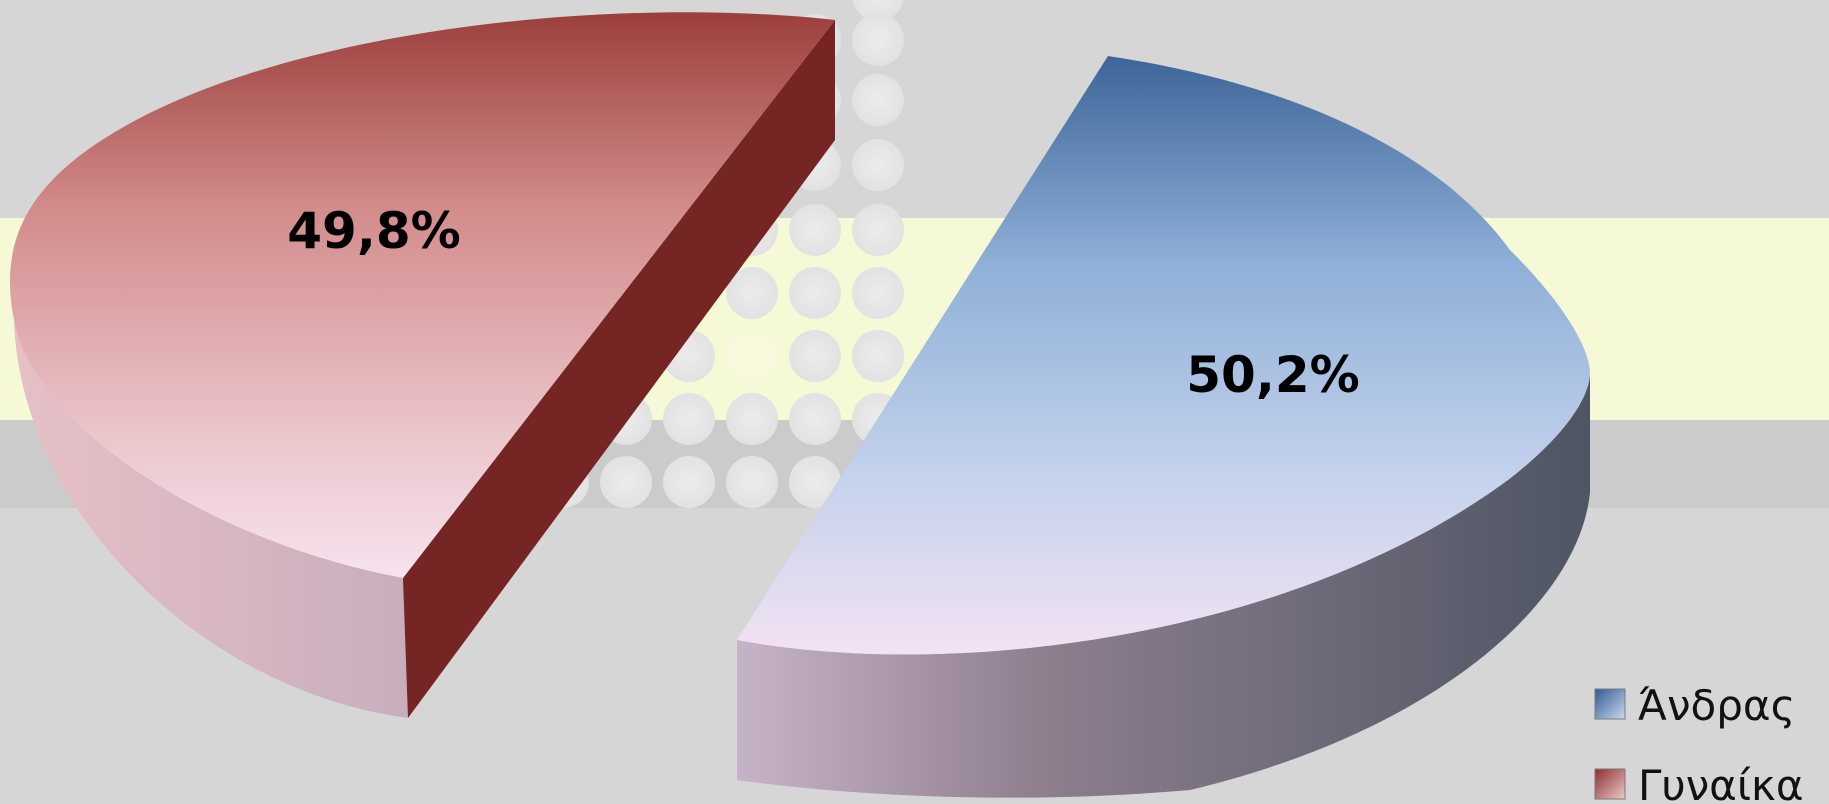  Describe the element at coordinates (1721, 782) in the screenshot. I see `legend-label-female: Γυναίκα` at that location.